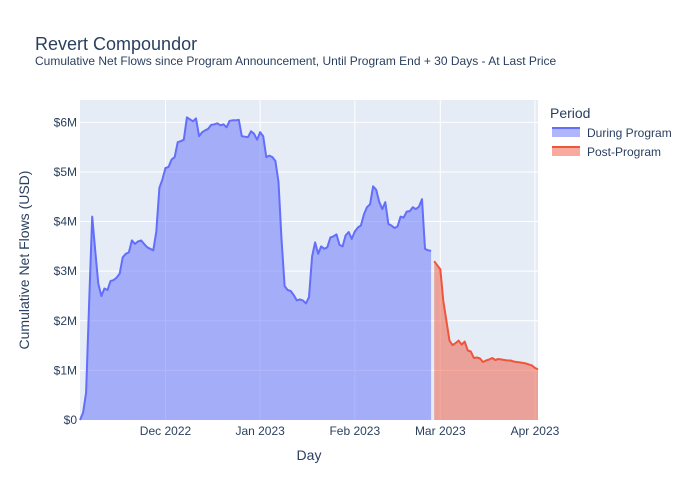 This screenshot has height=500, width=700. Describe the element at coordinates (65, 321) in the screenshot. I see `y-tick-label: $2M` at that location.